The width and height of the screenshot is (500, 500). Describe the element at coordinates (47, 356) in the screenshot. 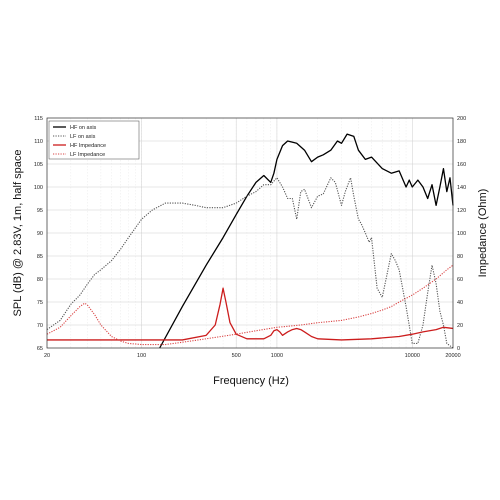

I see `x-tick-label: 20` at that location.